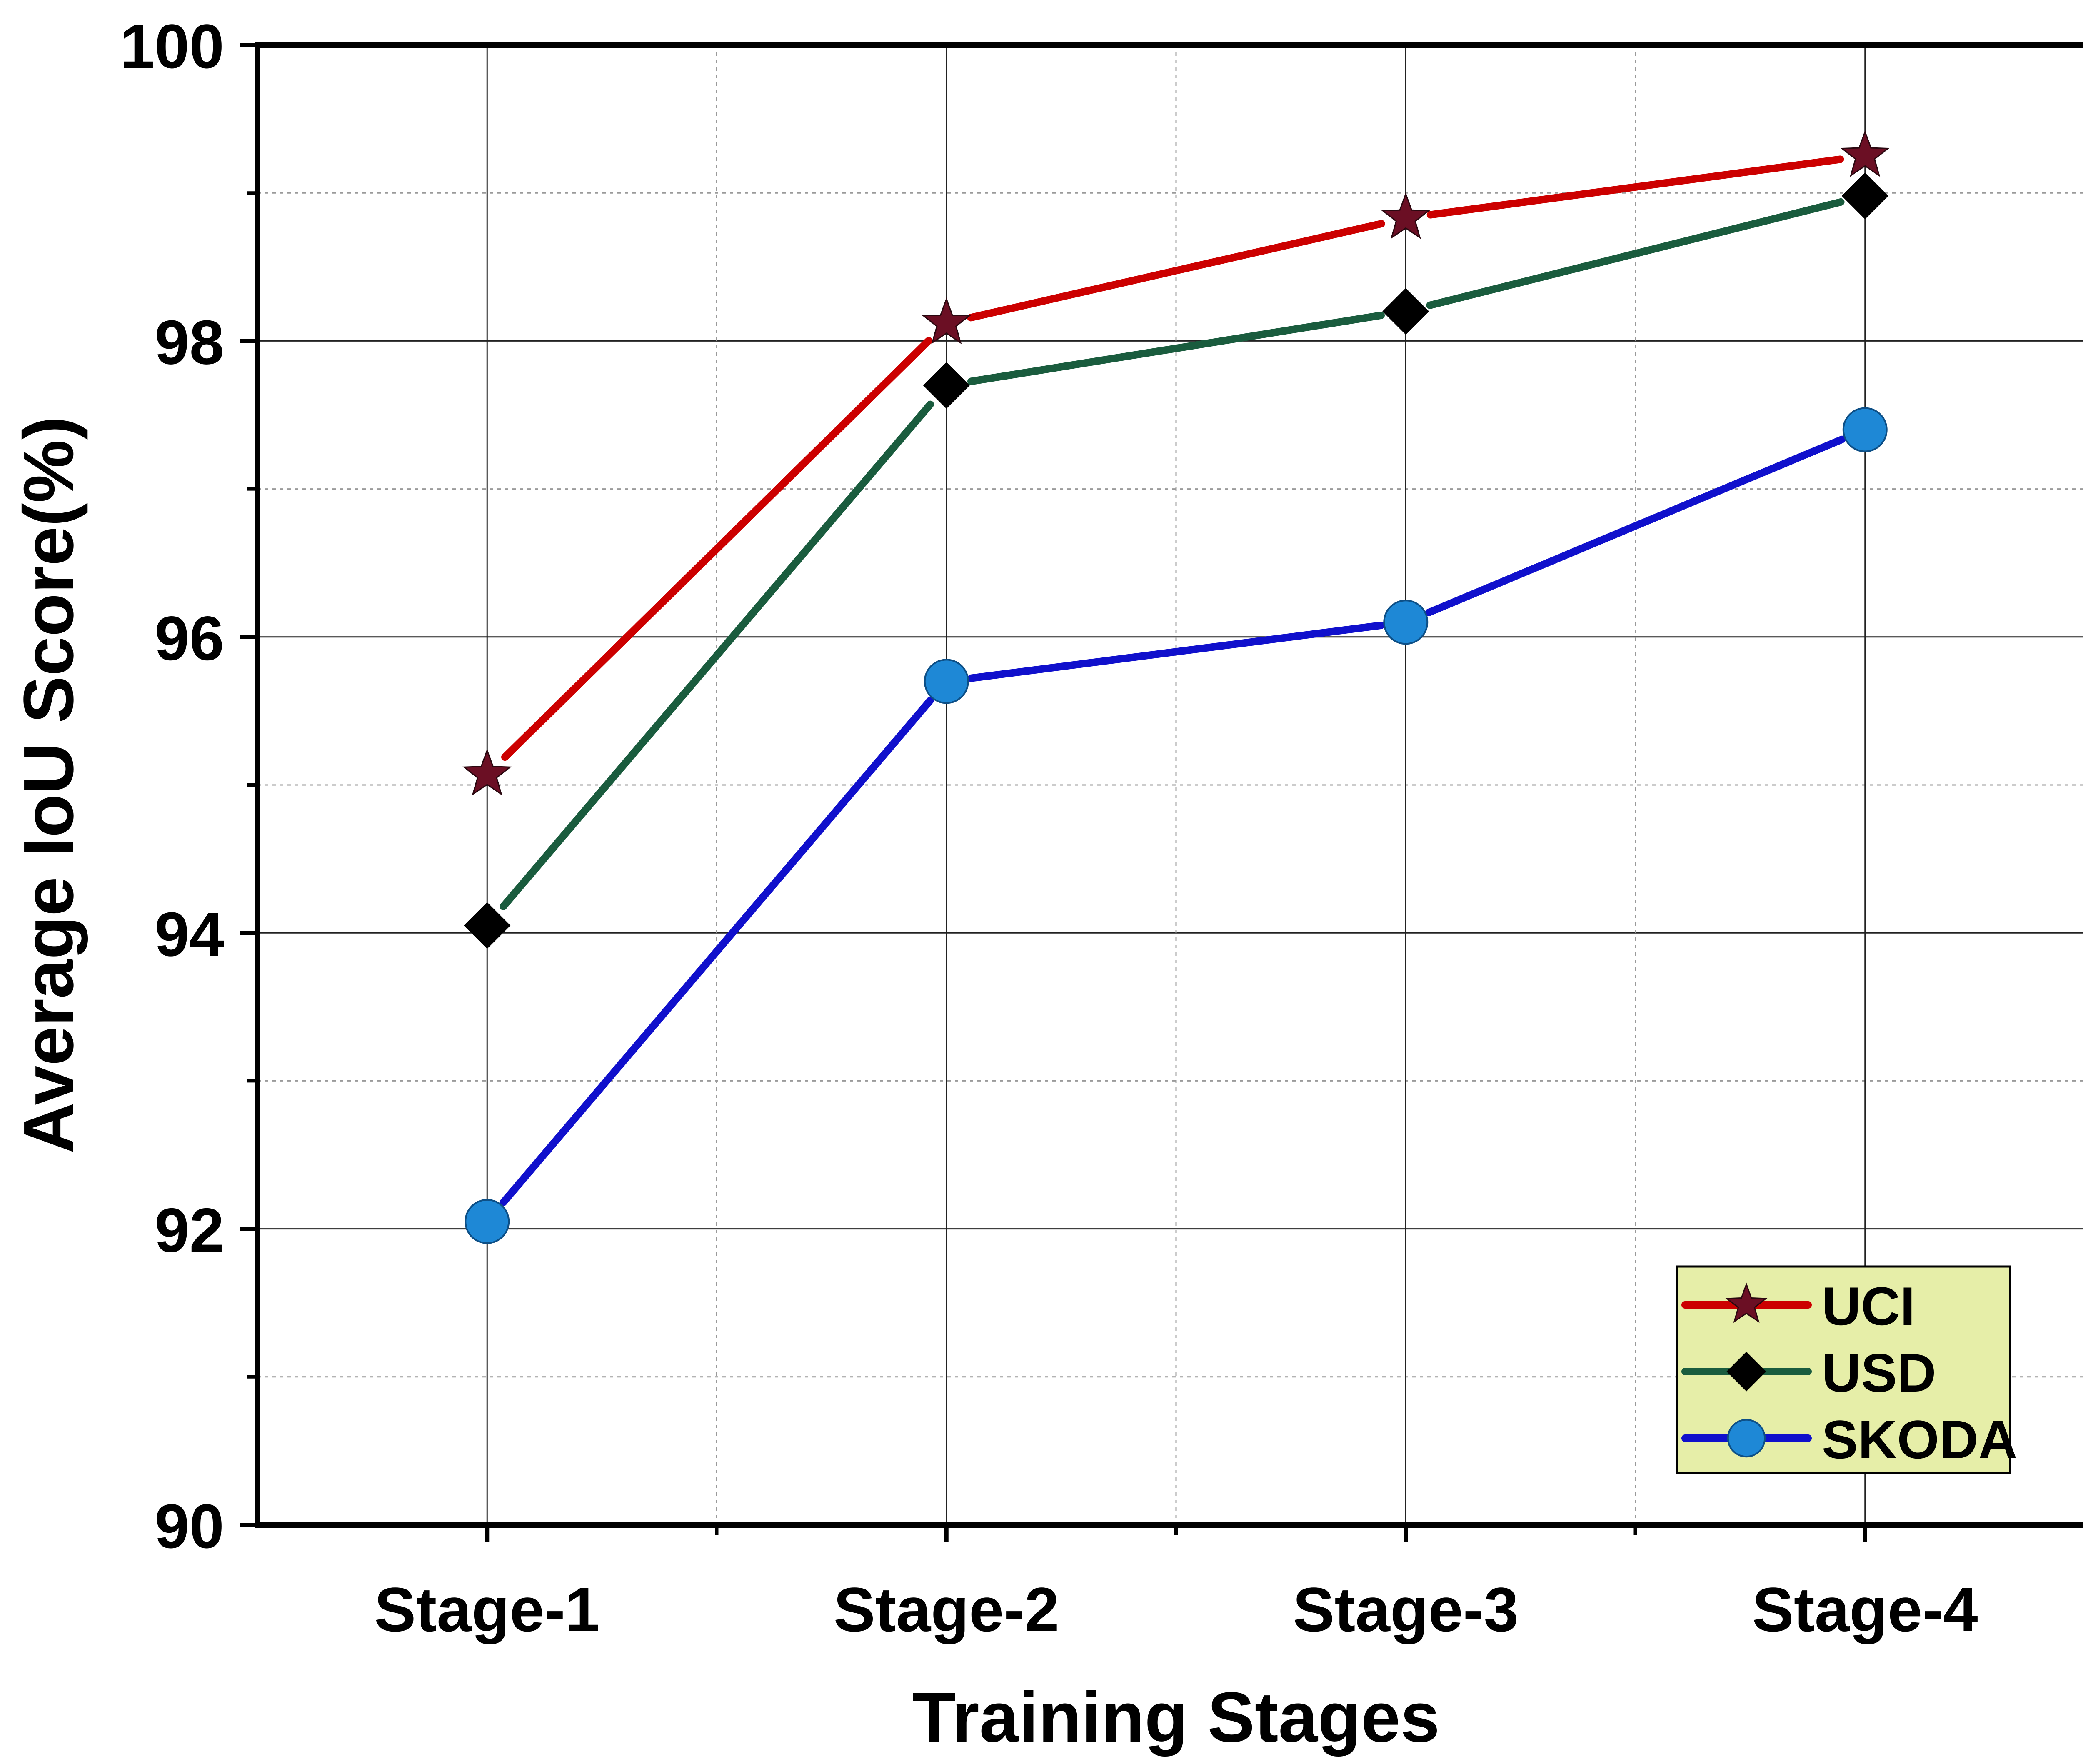  Describe the element at coordinates (172, 46) in the screenshot. I see `y-tick-label: 100` at that location.